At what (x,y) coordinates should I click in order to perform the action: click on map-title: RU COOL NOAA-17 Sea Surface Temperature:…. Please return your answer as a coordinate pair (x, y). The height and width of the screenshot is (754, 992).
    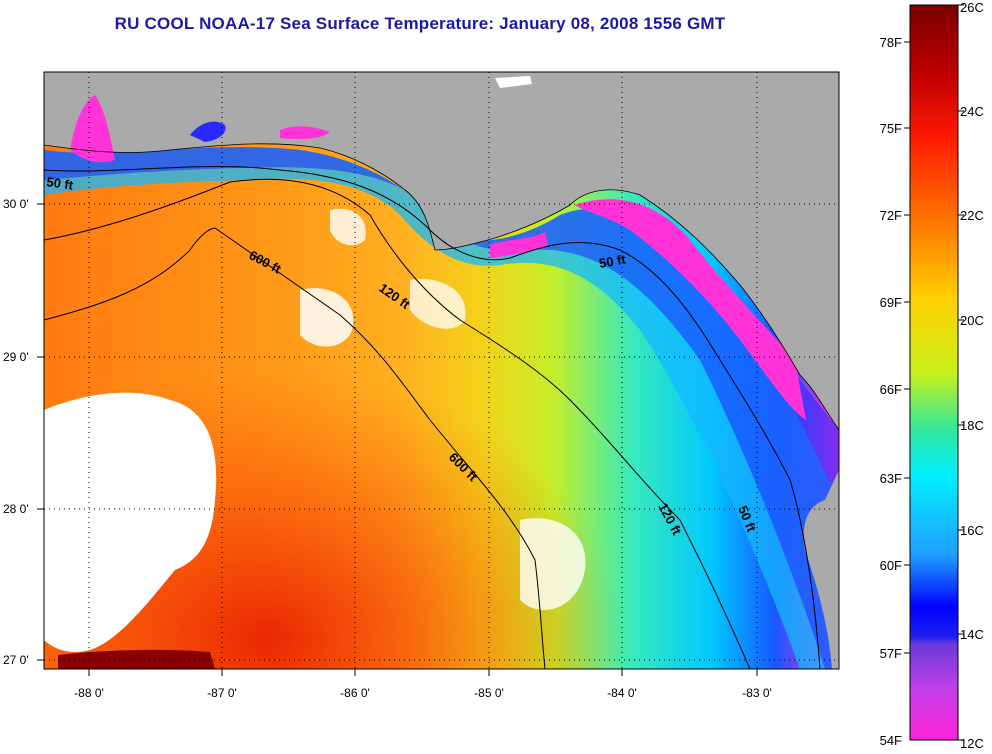
    Looking at the image, I should click on (420, 23).